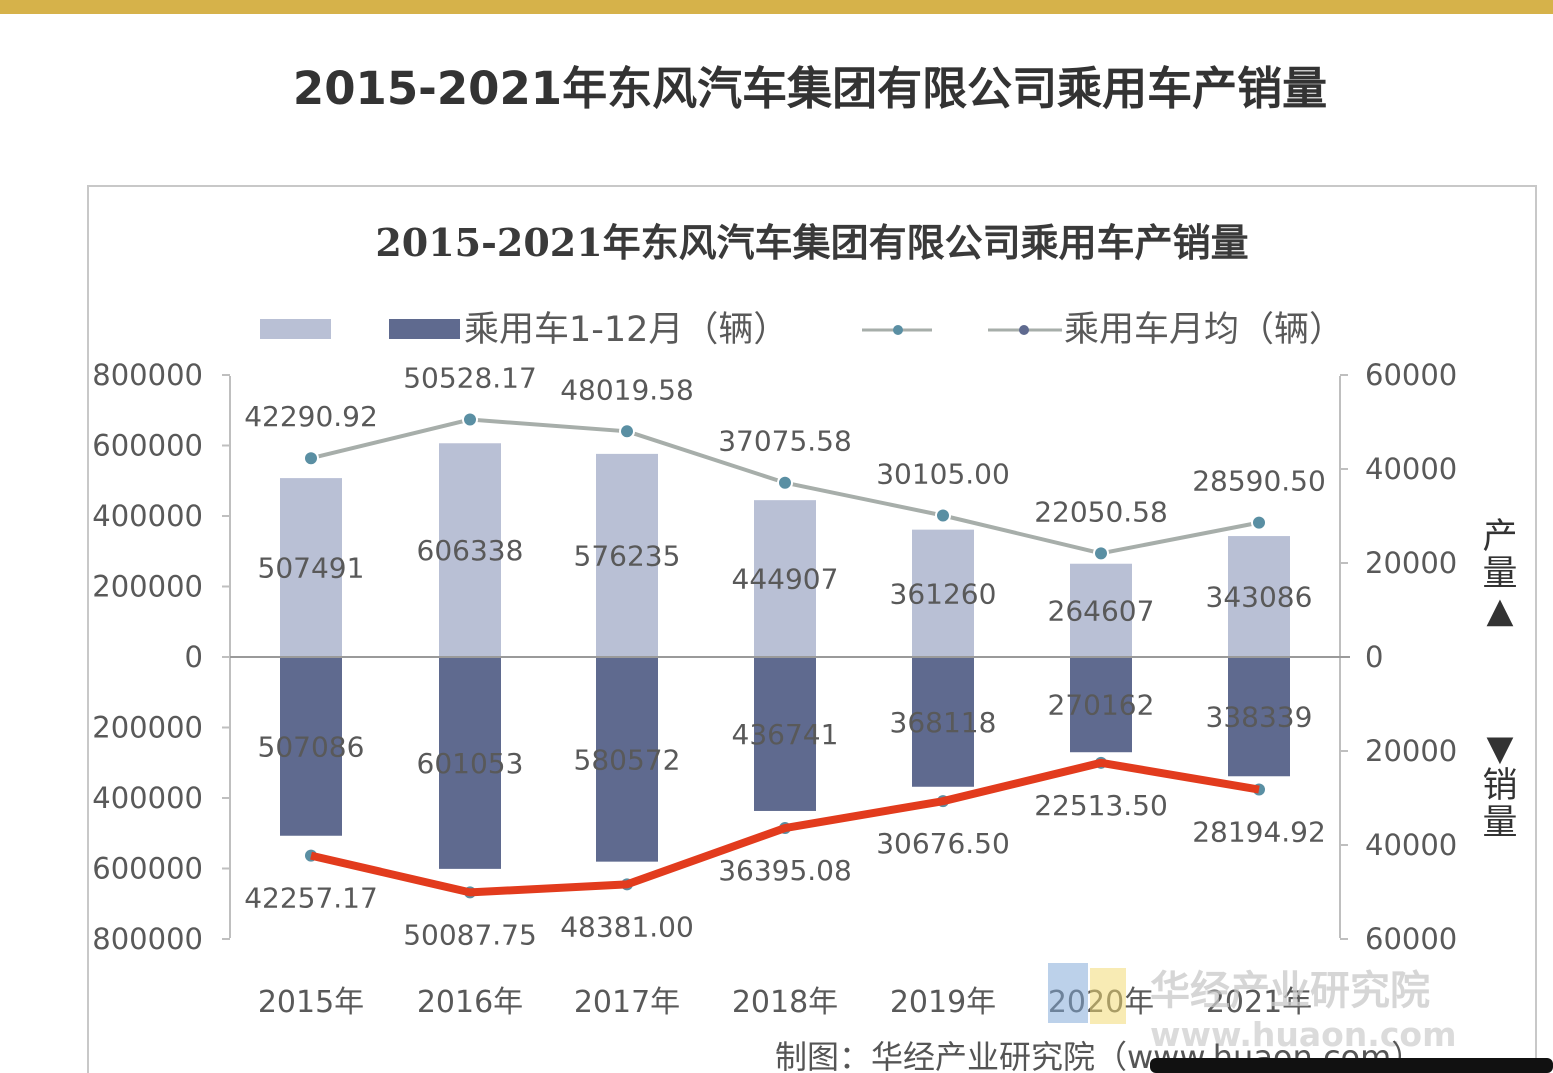 This screenshot has width=1553, height=1073. I want to click on production-bar-label: 264607, so click(1101, 610).